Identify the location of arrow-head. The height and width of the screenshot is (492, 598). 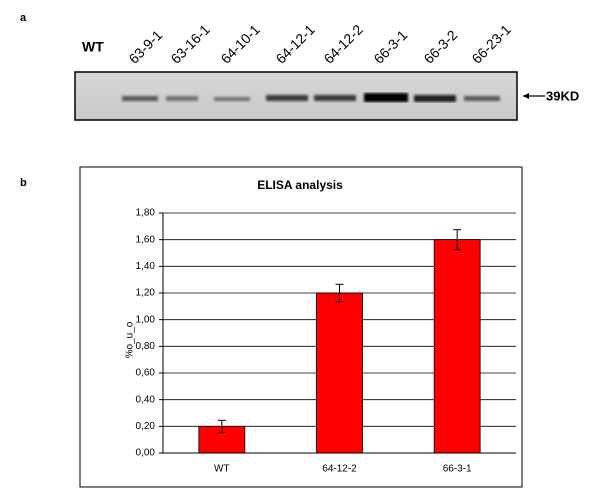
(526, 96).